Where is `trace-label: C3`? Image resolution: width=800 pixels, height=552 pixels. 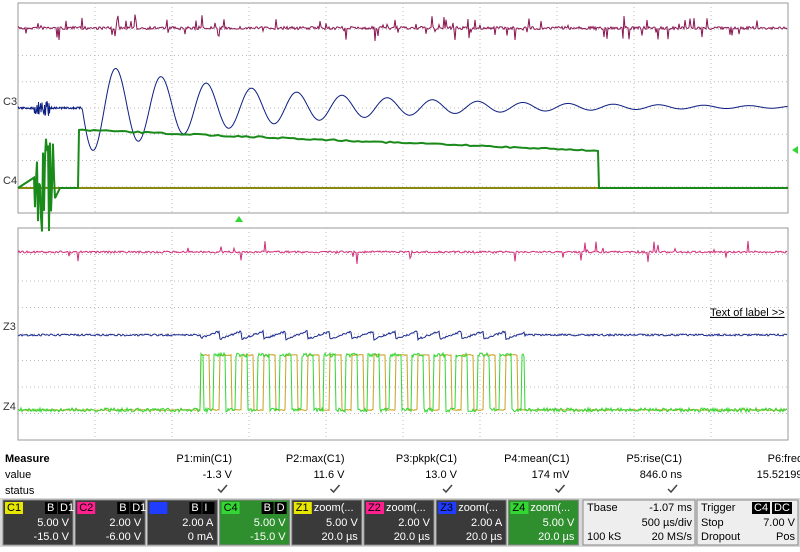
trace-label: C3 is located at coordinates (10, 102).